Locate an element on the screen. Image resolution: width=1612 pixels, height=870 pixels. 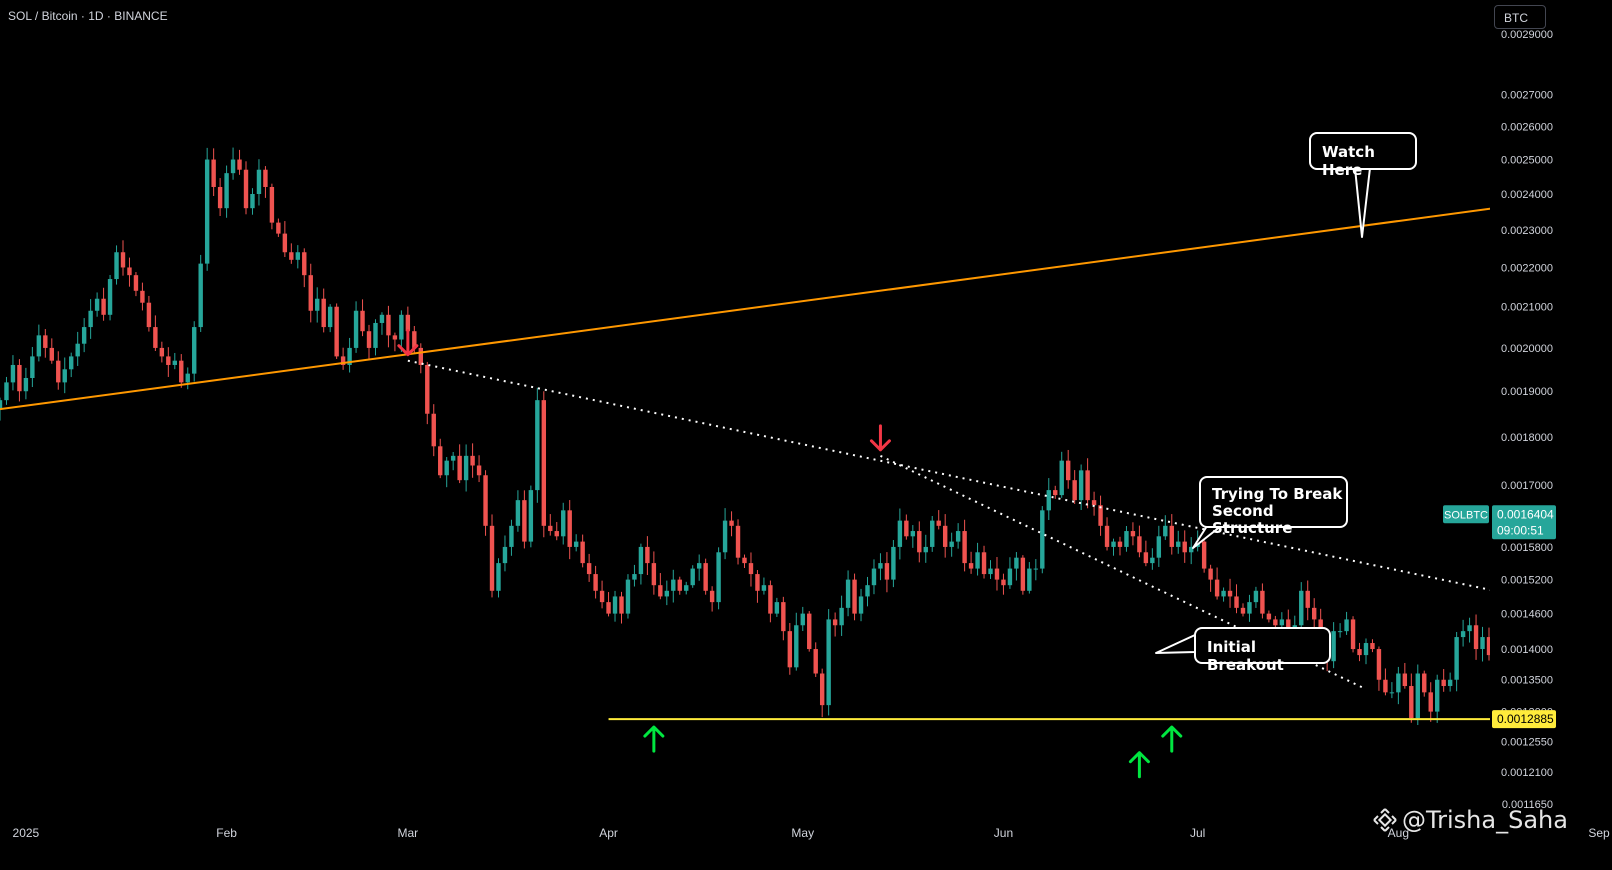
down-arrow-may is located at coordinates (880, 438).